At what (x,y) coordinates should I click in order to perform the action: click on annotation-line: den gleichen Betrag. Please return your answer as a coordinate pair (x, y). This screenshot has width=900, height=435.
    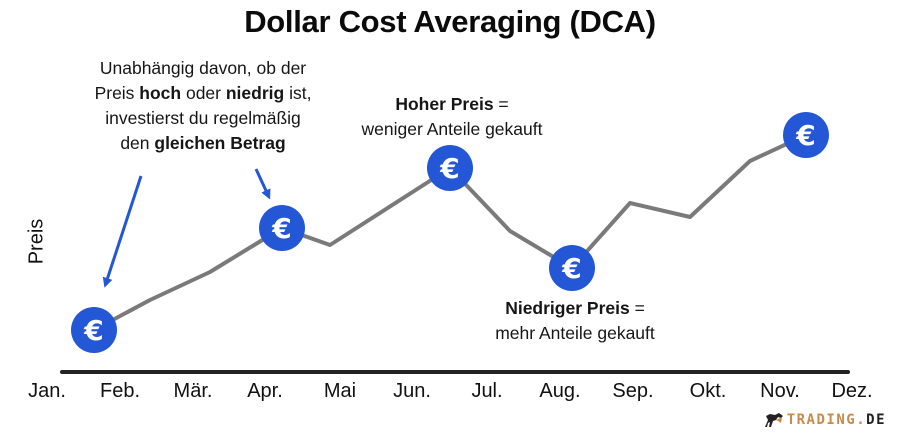
    Looking at the image, I should click on (203, 143).